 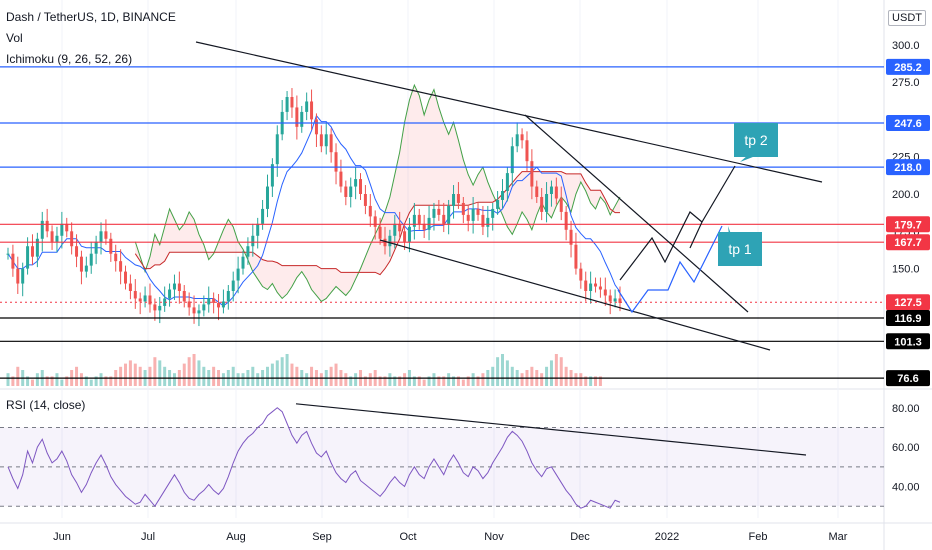 I want to click on ichimoku-label: Ichimoku (9, 26, 52, 26), so click(x=69, y=59).